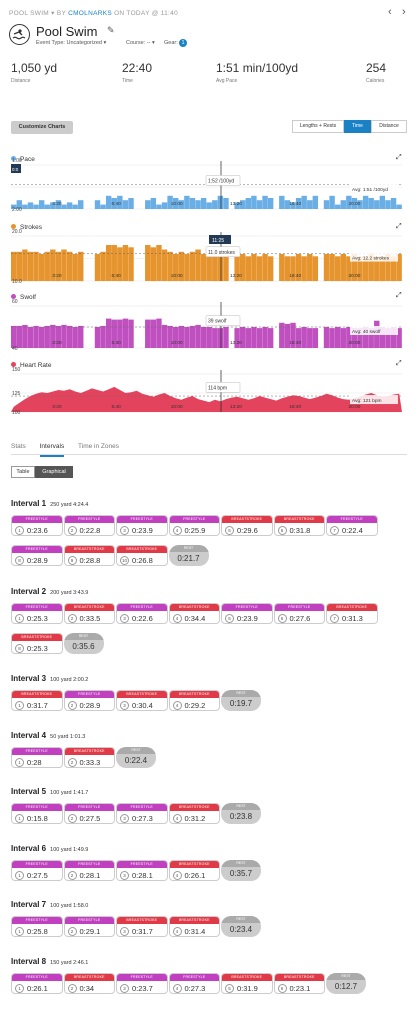 The height and width of the screenshot is (1024, 418). What do you see at coordinates (299, 983) in the screenshot?
I see `lap-segment: BREASTSTROKE 6 0:23.1` at bounding box center [299, 983].